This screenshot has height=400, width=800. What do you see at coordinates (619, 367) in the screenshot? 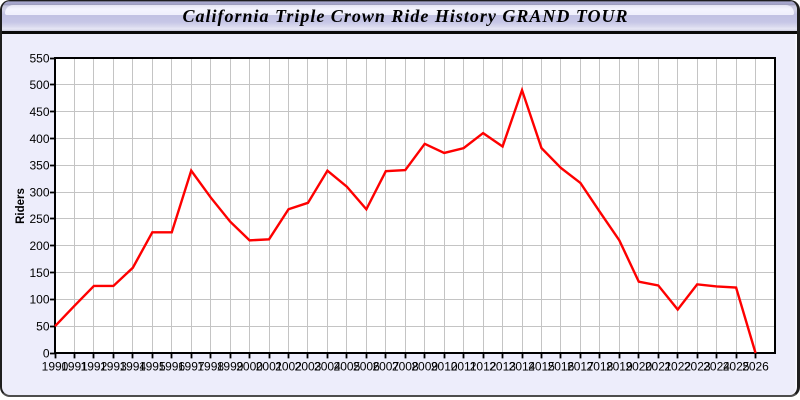
I see `svg-text: 2019` at bounding box center [619, 367].